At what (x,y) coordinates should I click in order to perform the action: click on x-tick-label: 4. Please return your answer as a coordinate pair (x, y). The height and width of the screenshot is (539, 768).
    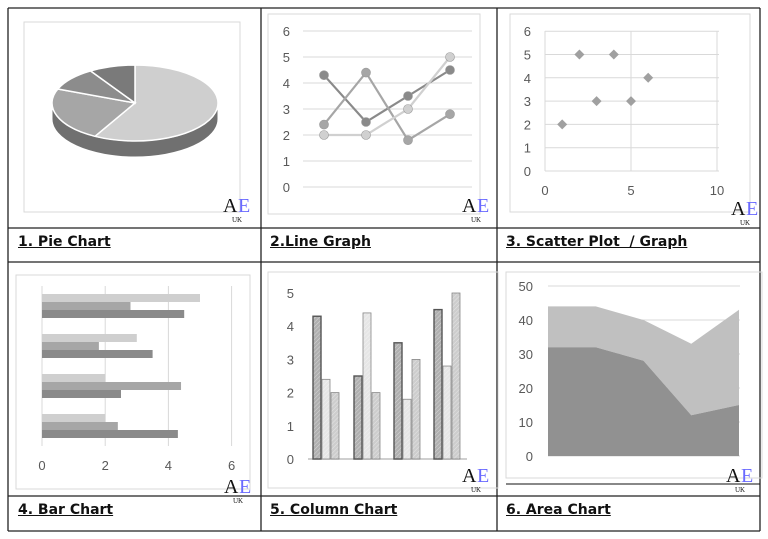
    Looking at the image, I should click on (168, 465).